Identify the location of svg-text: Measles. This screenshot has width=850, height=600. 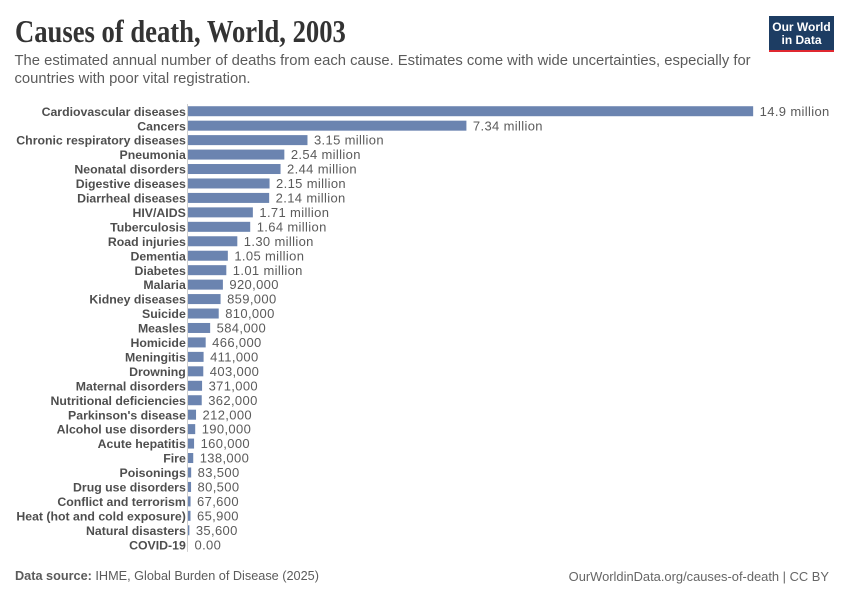
(162, 329).